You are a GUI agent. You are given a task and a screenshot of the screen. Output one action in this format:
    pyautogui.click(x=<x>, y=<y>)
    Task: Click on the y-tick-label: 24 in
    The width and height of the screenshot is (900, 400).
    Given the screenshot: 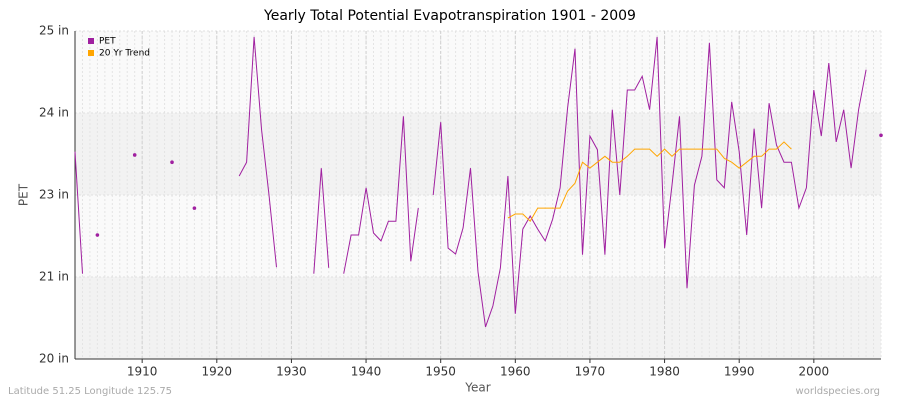 What is the action you would take?
    pyautogui.click(x=54, y=113)
    